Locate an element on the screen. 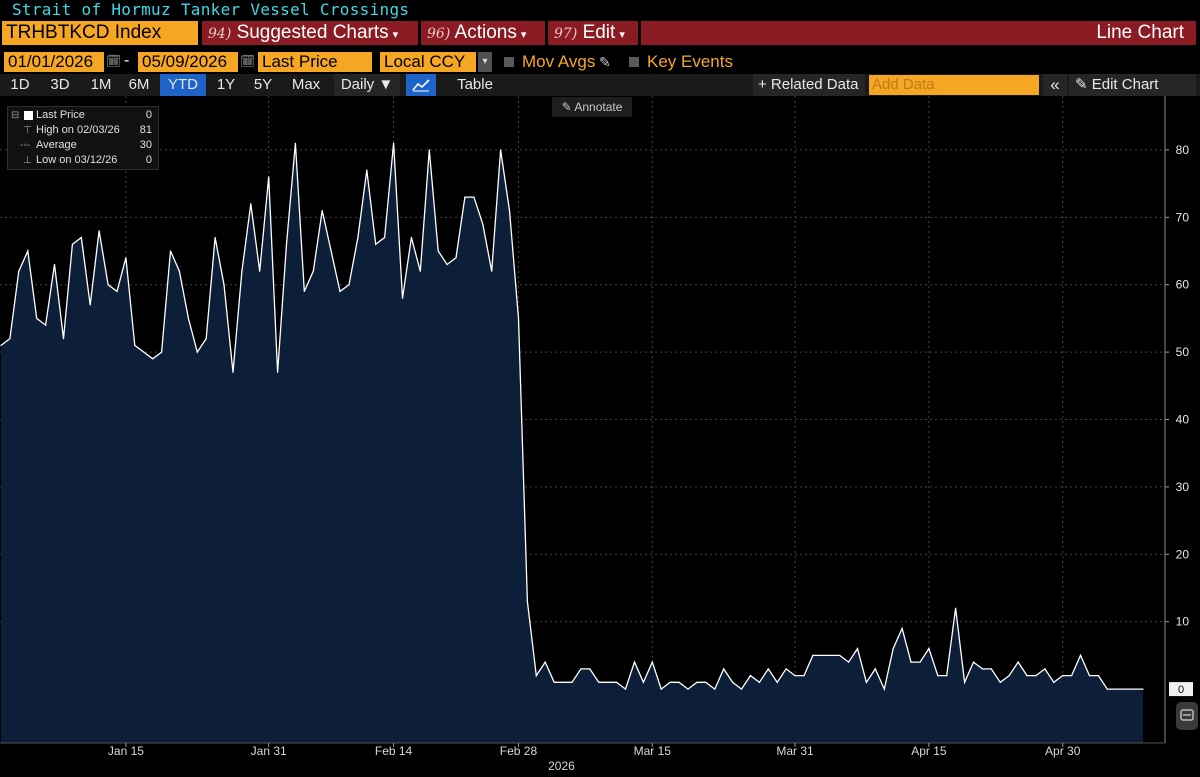 Image resolution: width=1200 pixels, height=777 pixels. end-date-field: 05/09/2026 is located at coordinates (188, 62).